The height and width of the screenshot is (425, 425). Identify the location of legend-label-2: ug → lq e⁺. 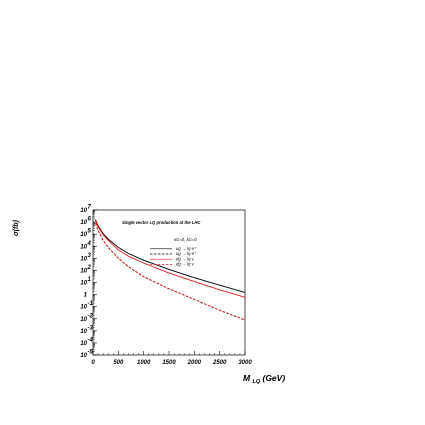
(186, 253).